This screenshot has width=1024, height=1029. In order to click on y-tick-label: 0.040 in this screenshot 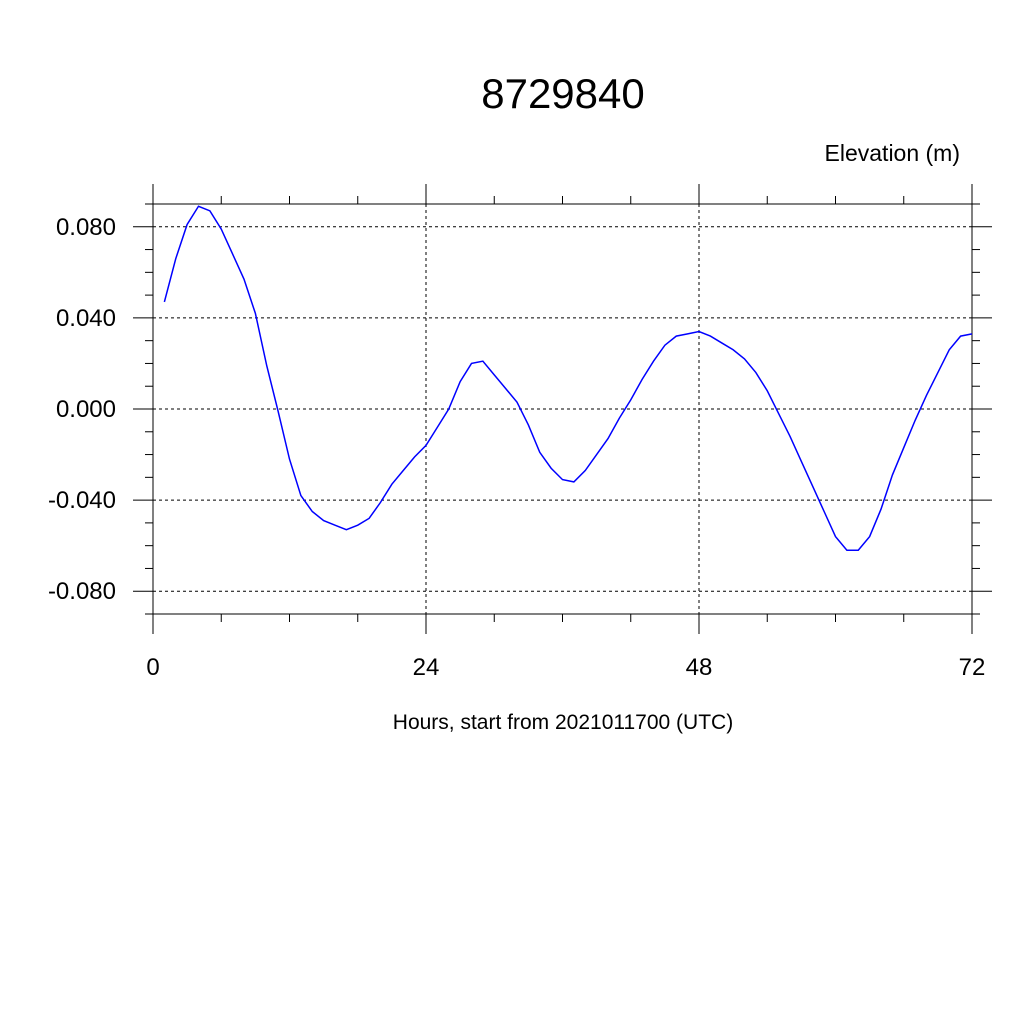, I will do `click(86, 318)`.